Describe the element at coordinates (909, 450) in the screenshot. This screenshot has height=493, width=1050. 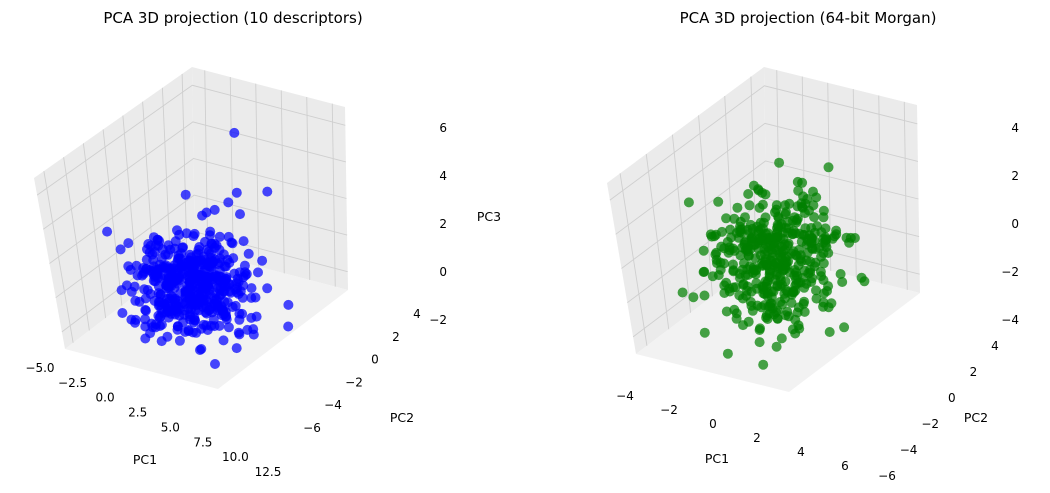
I see `y-tick-label: −4` at that location.